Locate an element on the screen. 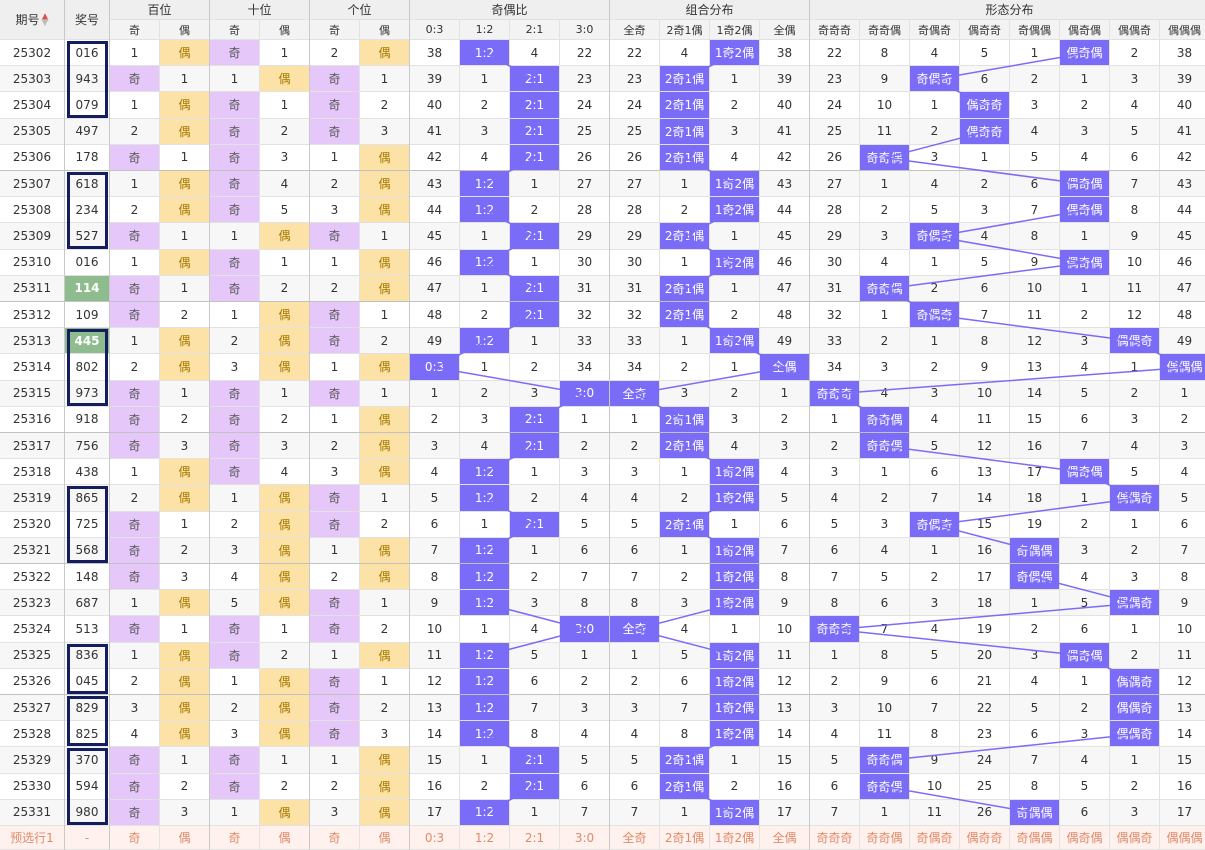 The width and height of the screenshot is (1205, 850). ratio-miss: 33 is located at coordinates (585, 341).